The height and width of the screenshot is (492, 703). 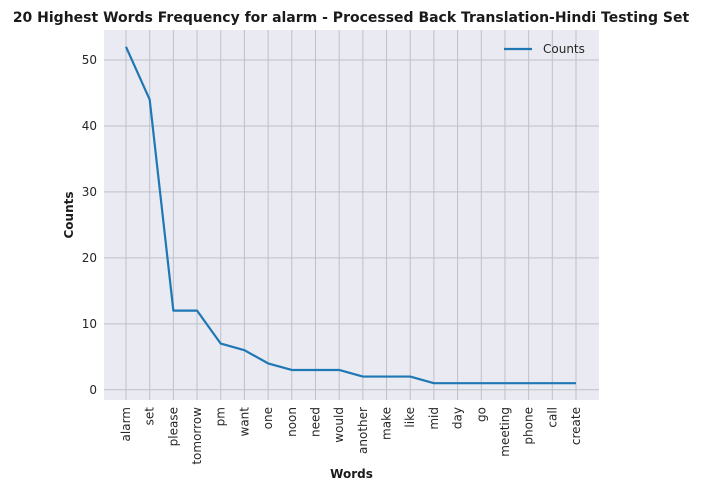 What do you see at coordinates (351, 474) in the screenshot?
I see `x-axis-label: Words` at bounding box center [351, 474].